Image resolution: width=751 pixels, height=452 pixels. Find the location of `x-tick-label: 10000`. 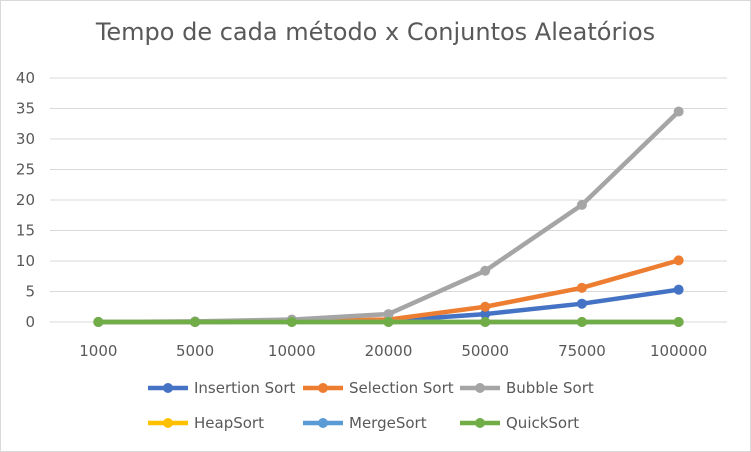

x-tick-label: 10000 is located at coordinates (292, 351).